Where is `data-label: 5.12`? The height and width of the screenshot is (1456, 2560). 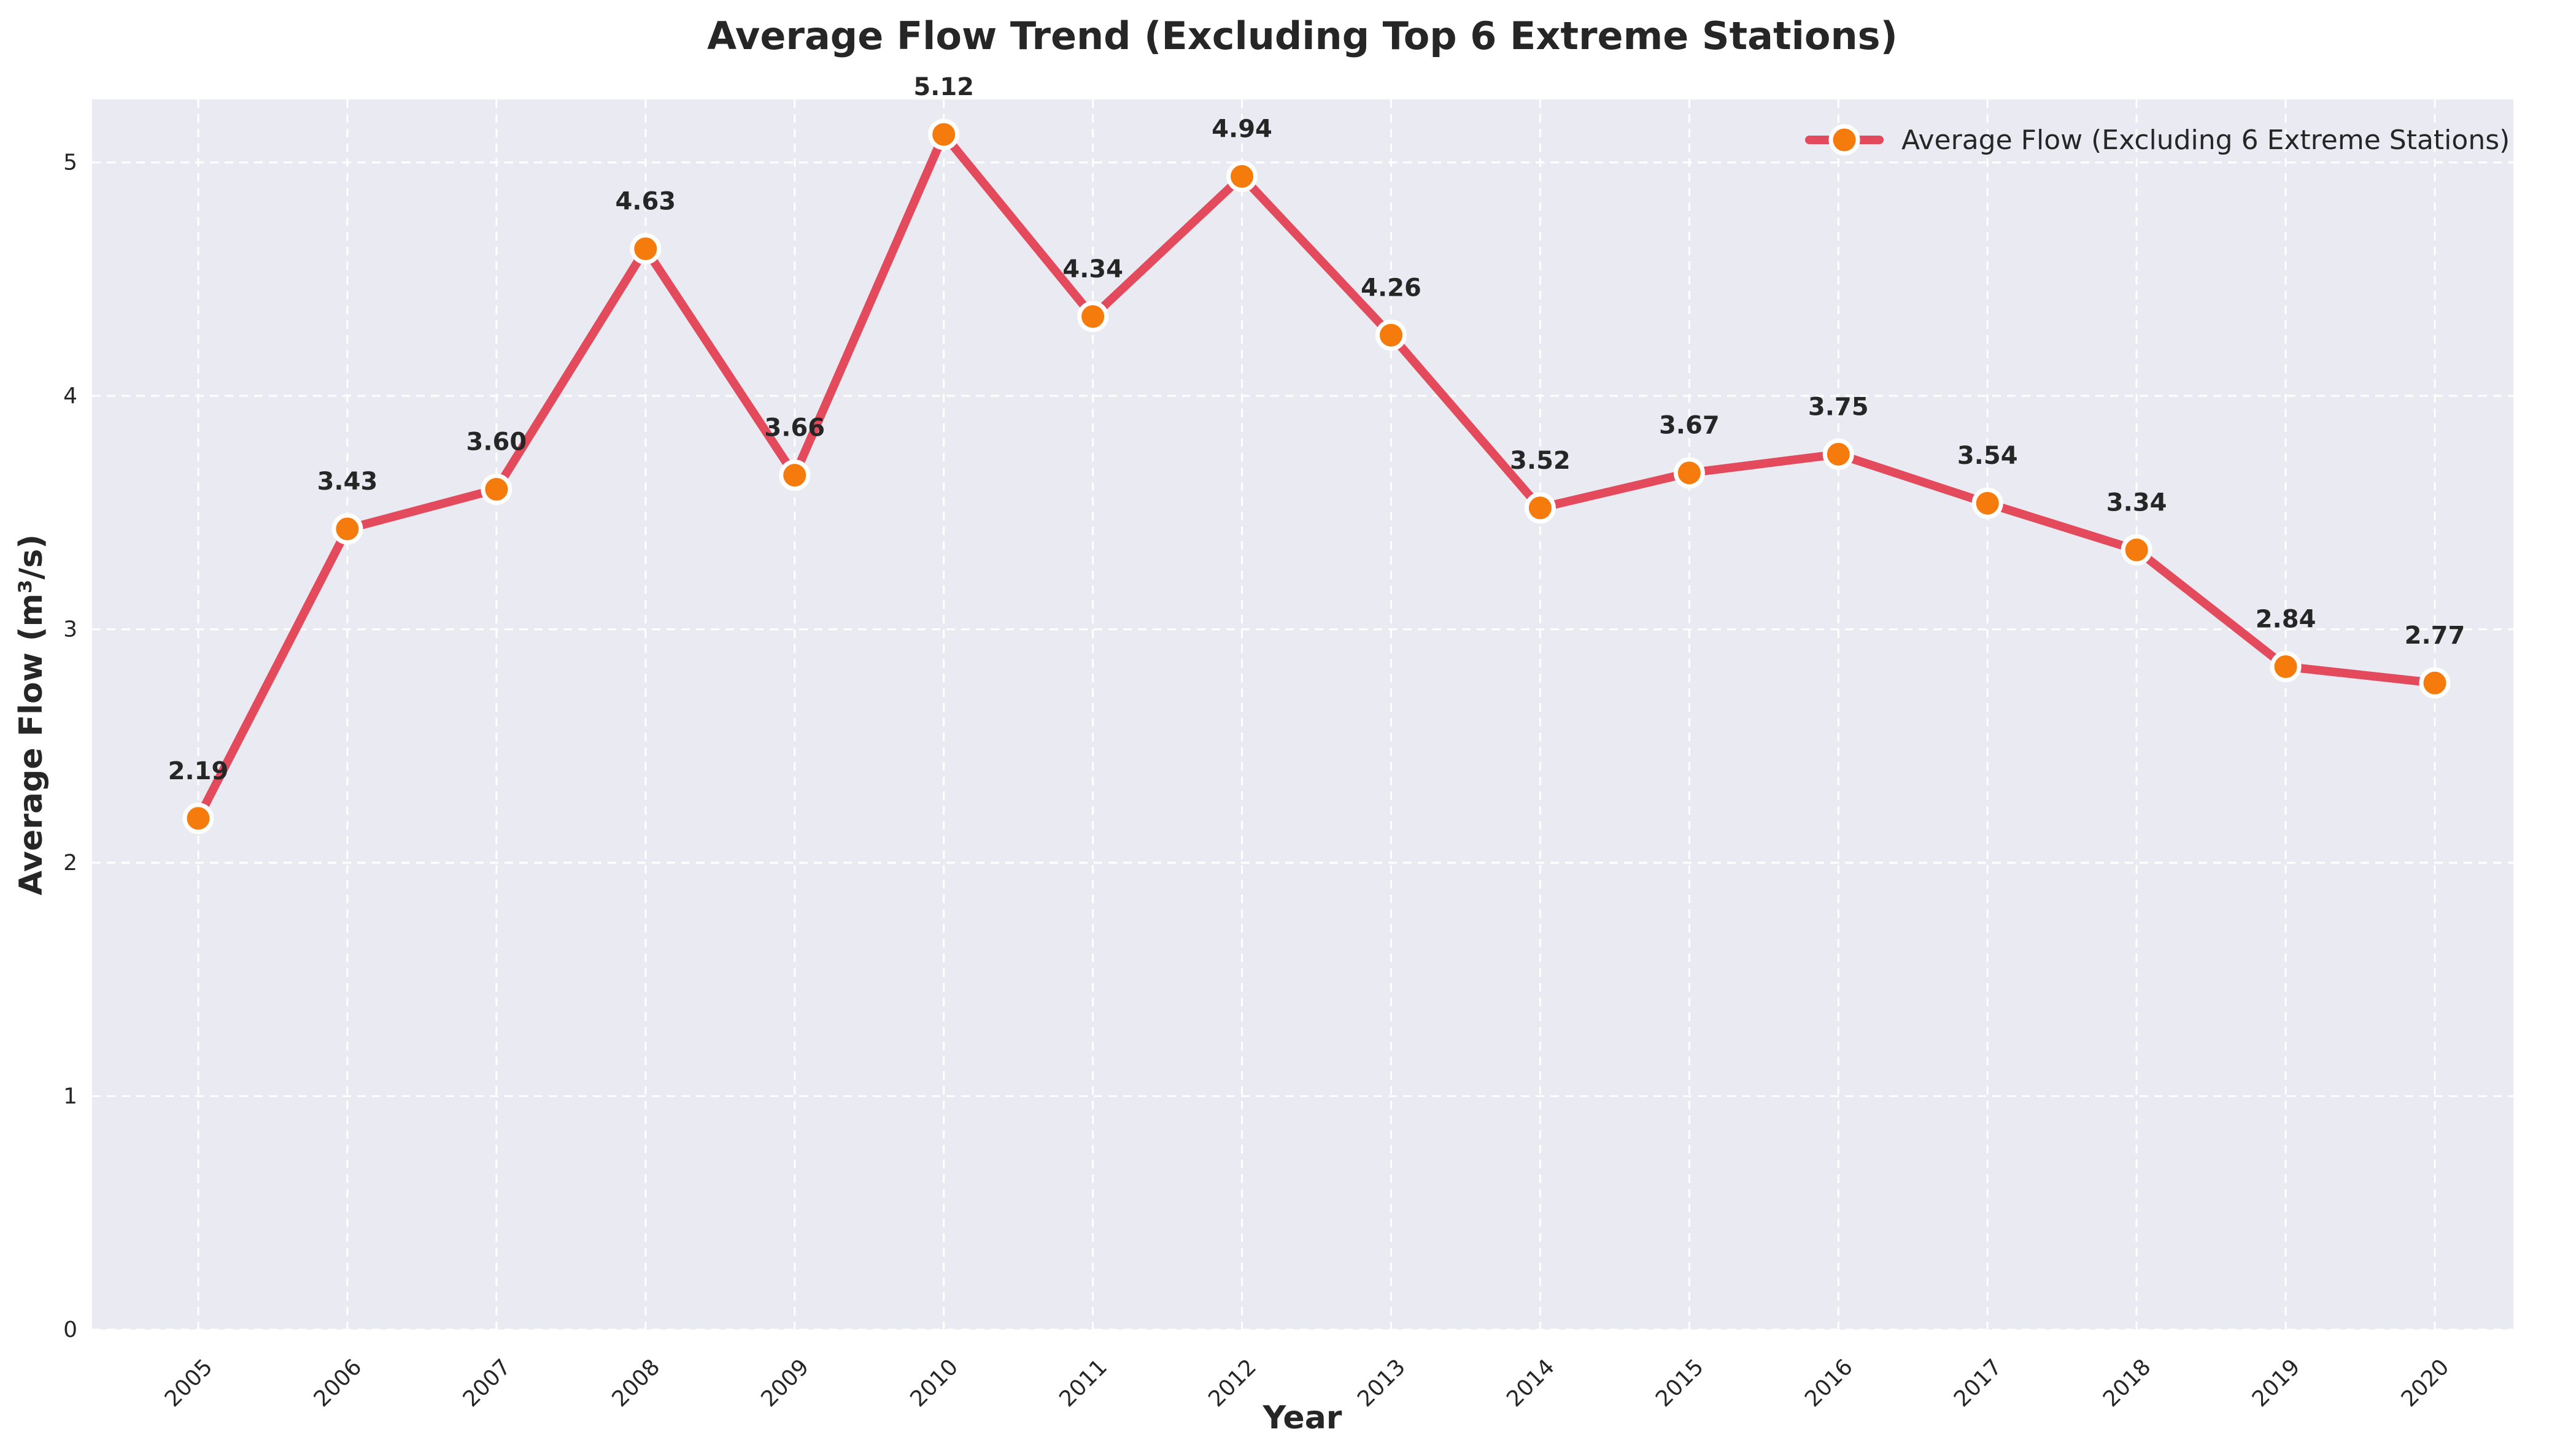
data-label: 5.12 is located at coordinates (944, 87).